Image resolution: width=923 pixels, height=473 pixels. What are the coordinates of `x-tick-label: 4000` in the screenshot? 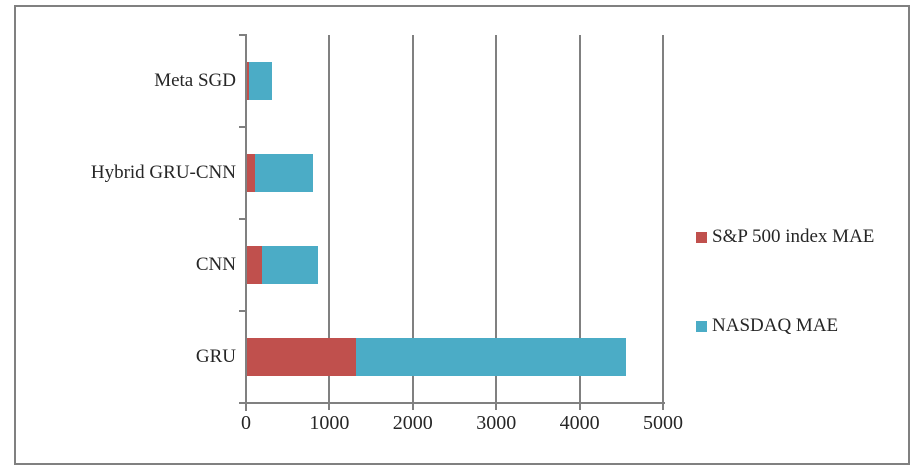 It's located at (579, 423).